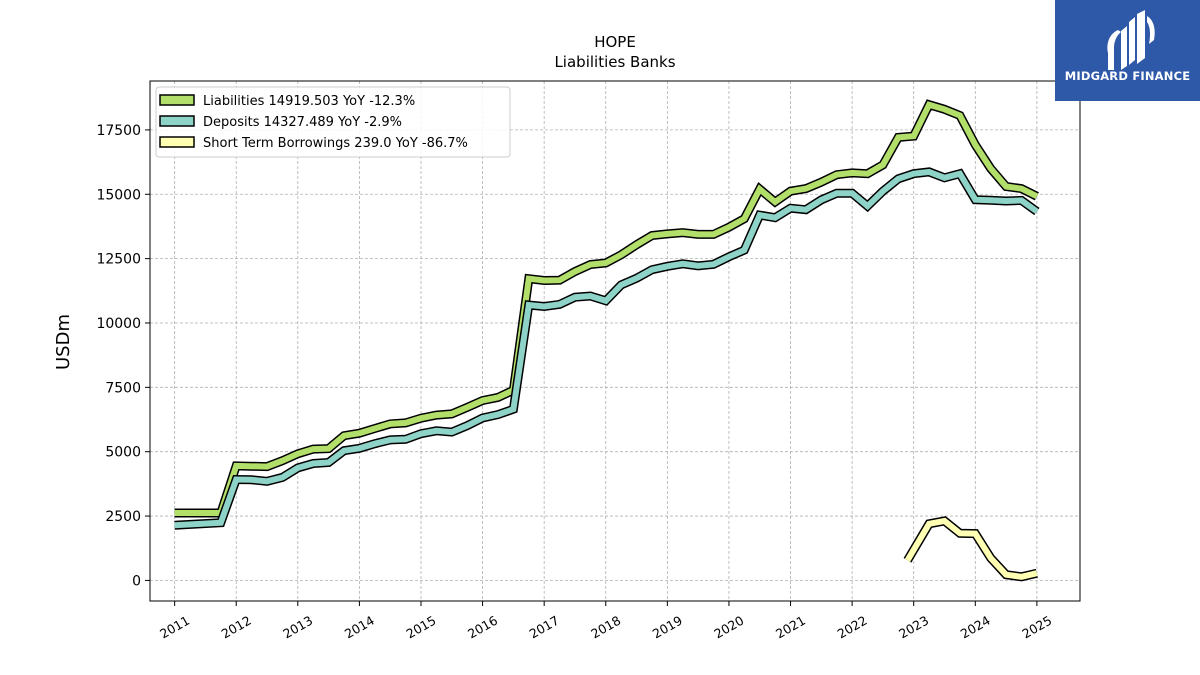 This screenshot has width=1200, height=675. Describe the element at coordinates (63, 342) in the screenshot. I see `y-axis-label: USDm` at that location.